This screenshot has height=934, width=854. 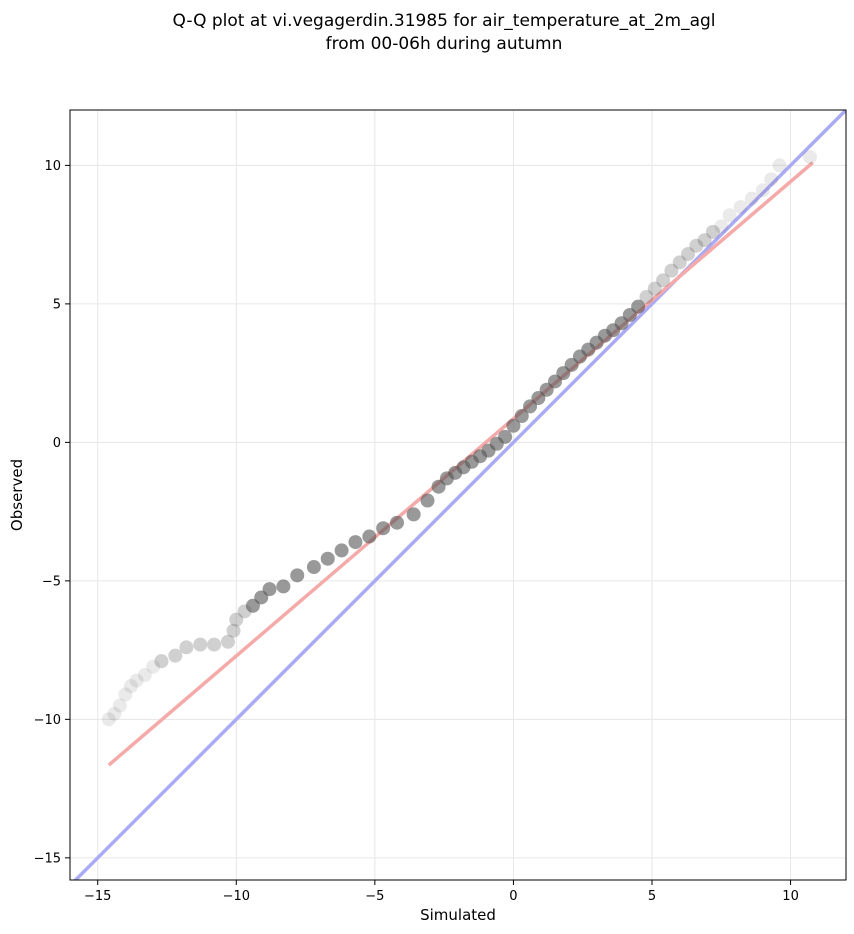 What do you see at coordinates (97, 896) in the screenshot?
I see `x-tick-label: −15` at bounding box center [97, 896].